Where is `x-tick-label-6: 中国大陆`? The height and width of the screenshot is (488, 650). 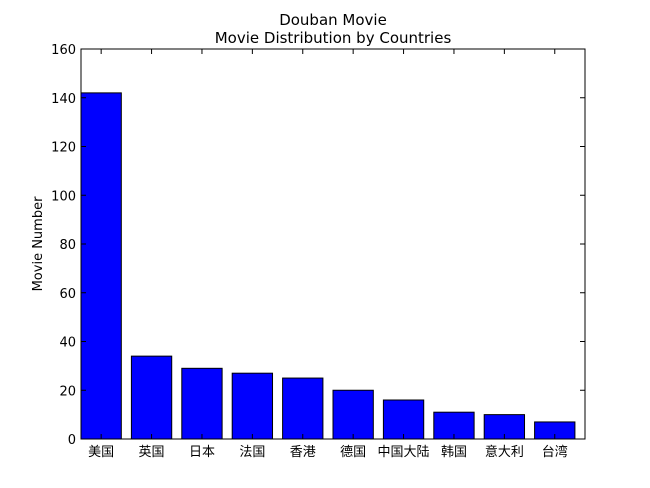 x-tick-label-6: 中国大陆 is located at coordinates (404, 452).